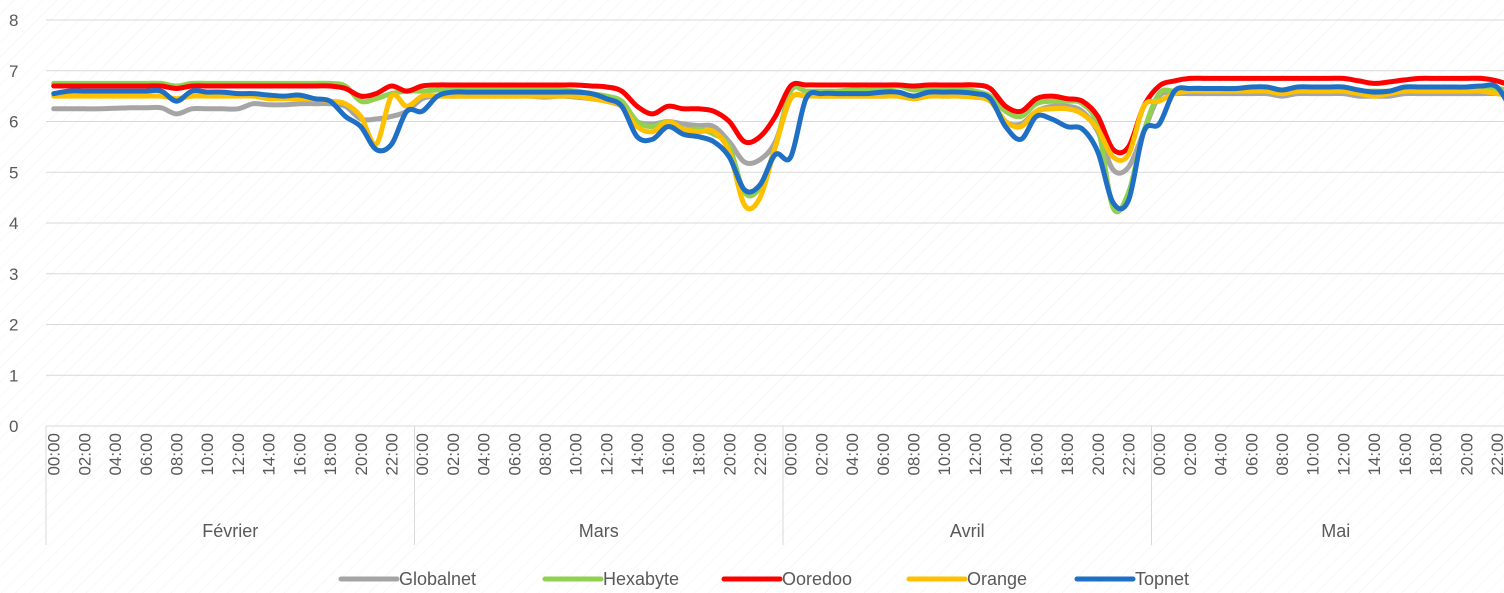 The height and width of the screenshot is (593, 1504). I want to click on legend-label-globalnet: Globalnet, so click(437, 579).